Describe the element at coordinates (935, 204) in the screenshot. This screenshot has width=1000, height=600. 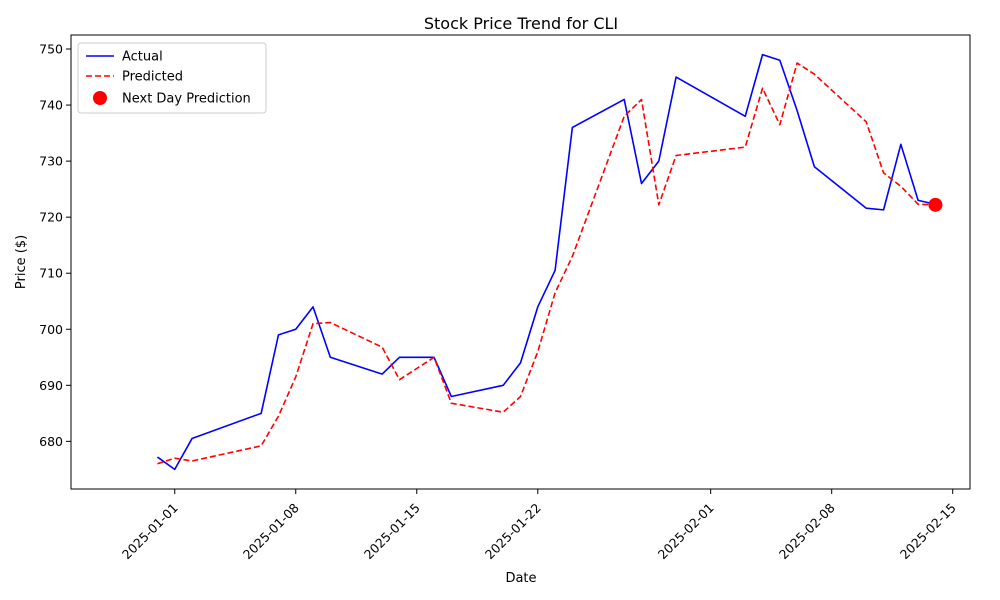
I see `next-day-prediction-point` at that location.